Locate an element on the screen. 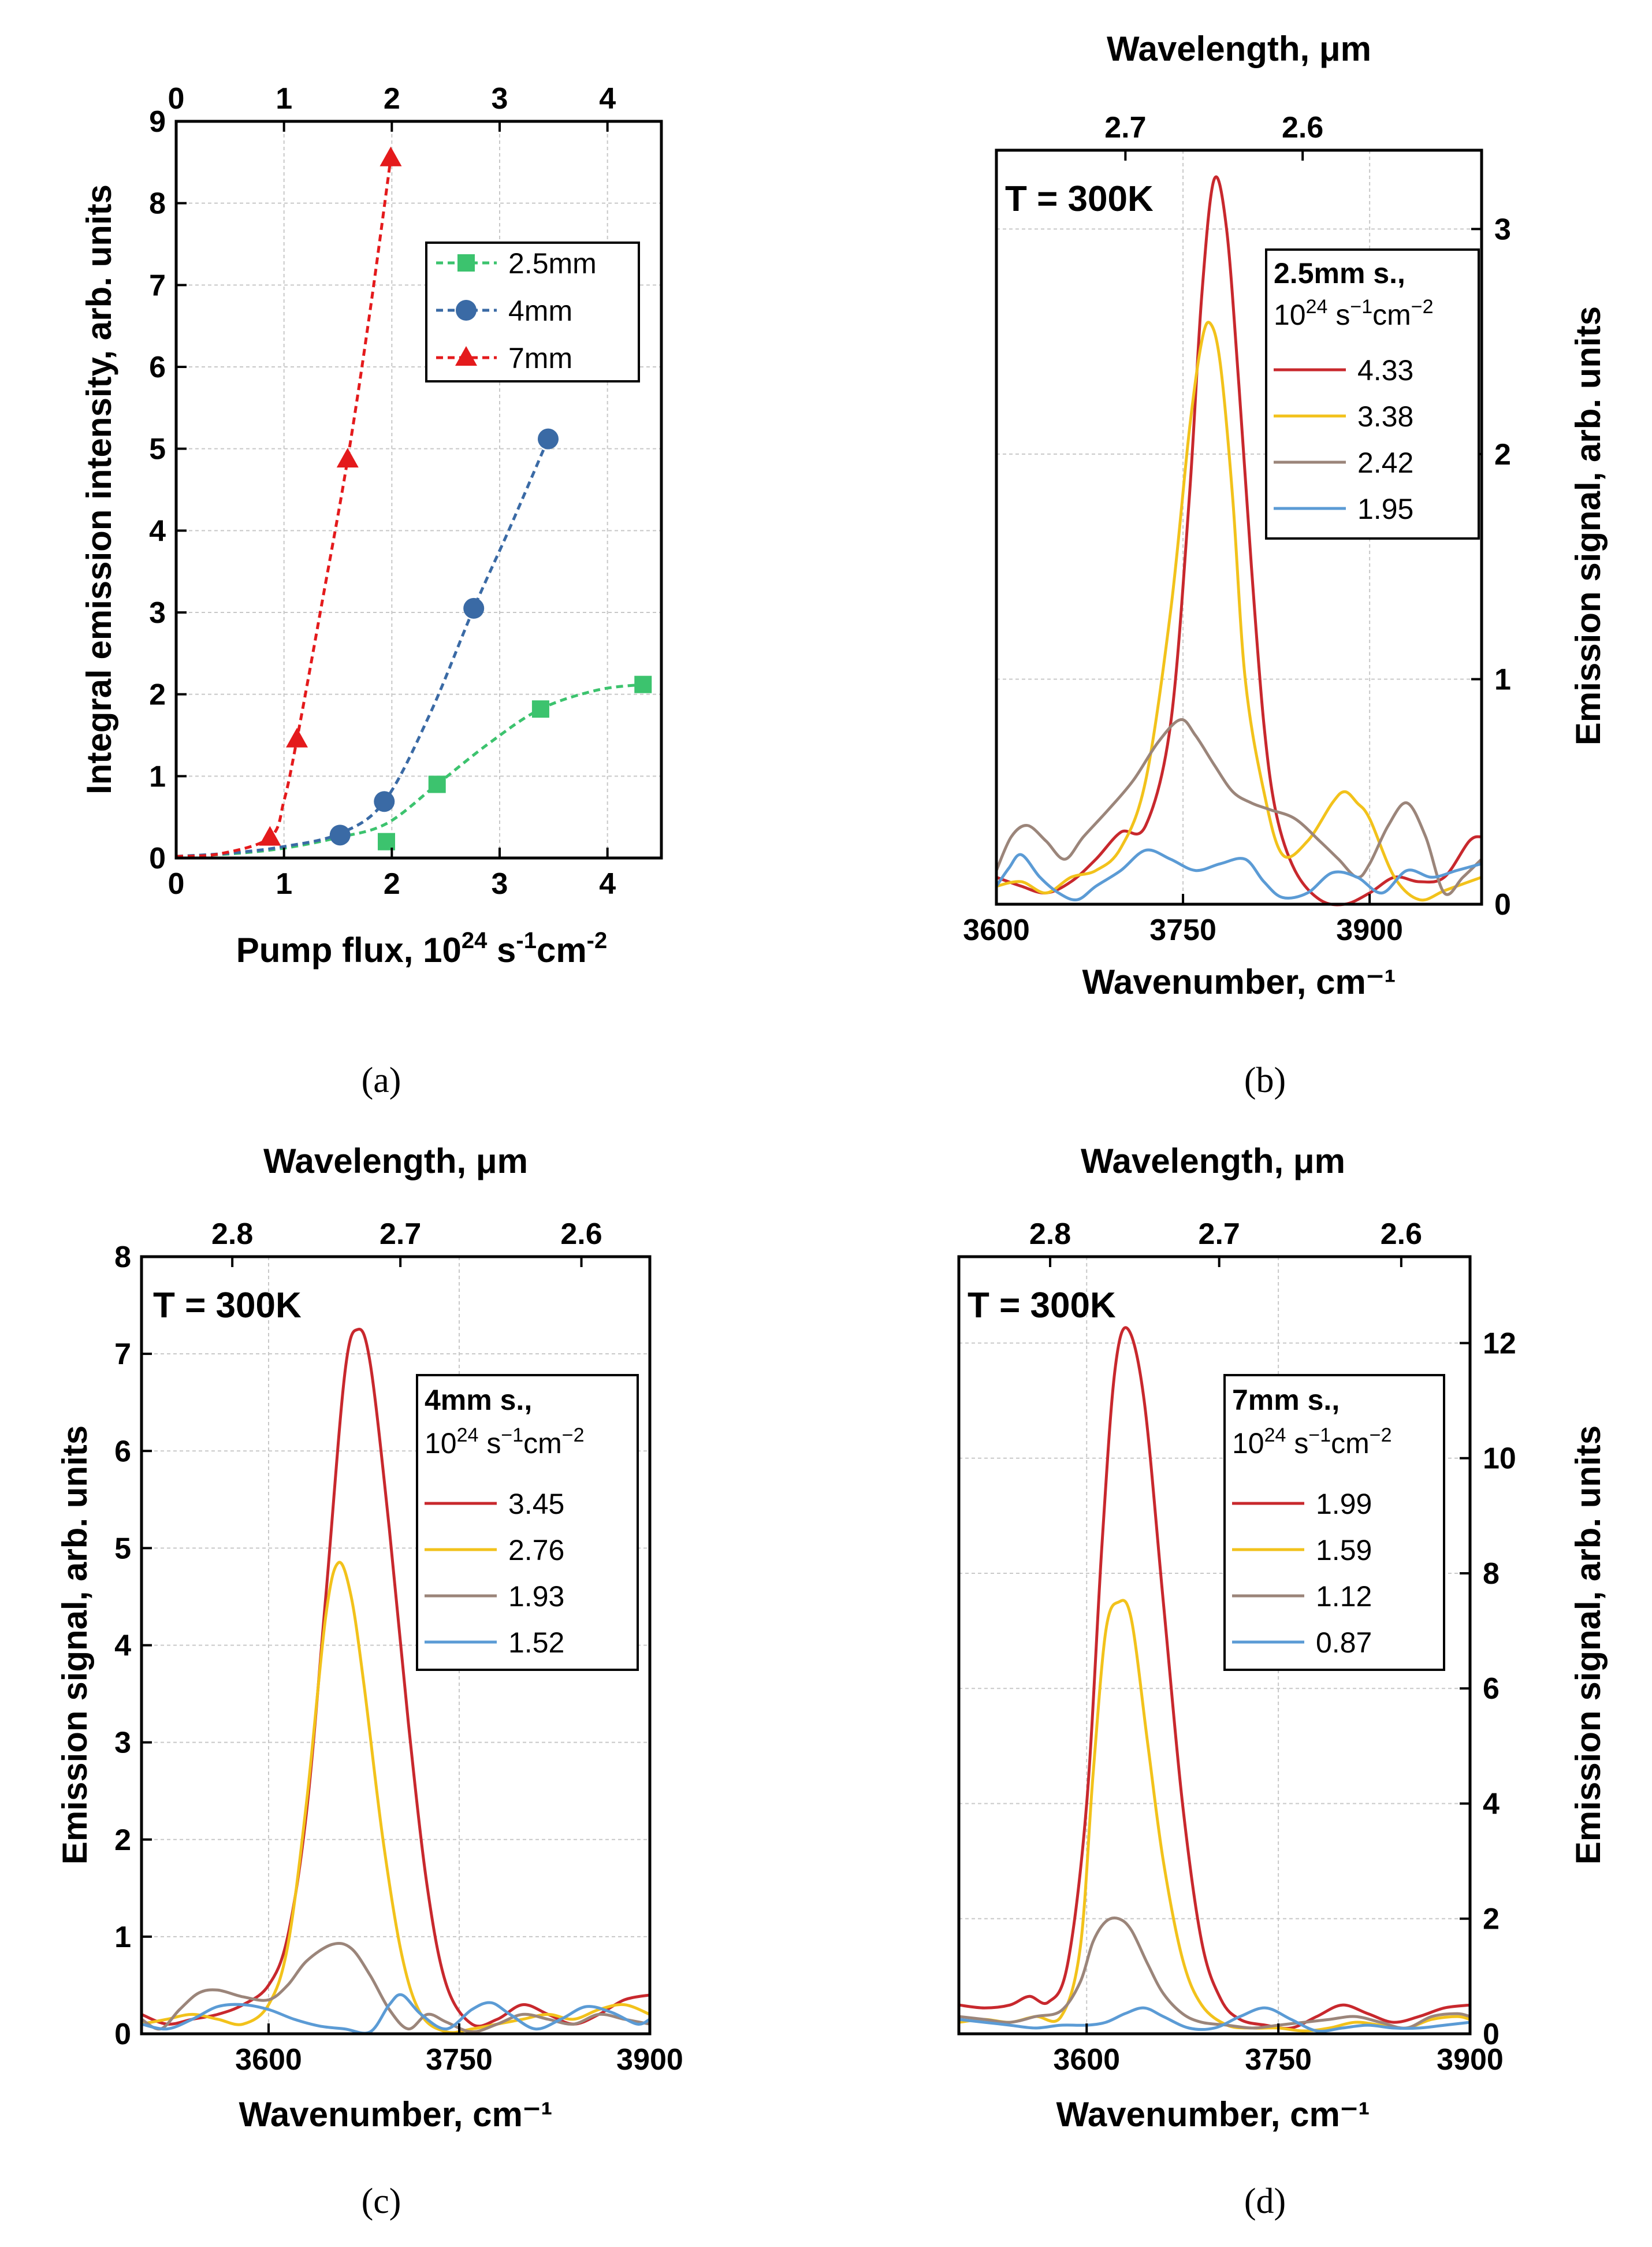  x-axis-label-b: Wavenumber, cm⁻¹ is located at coordinates (1239, 982).